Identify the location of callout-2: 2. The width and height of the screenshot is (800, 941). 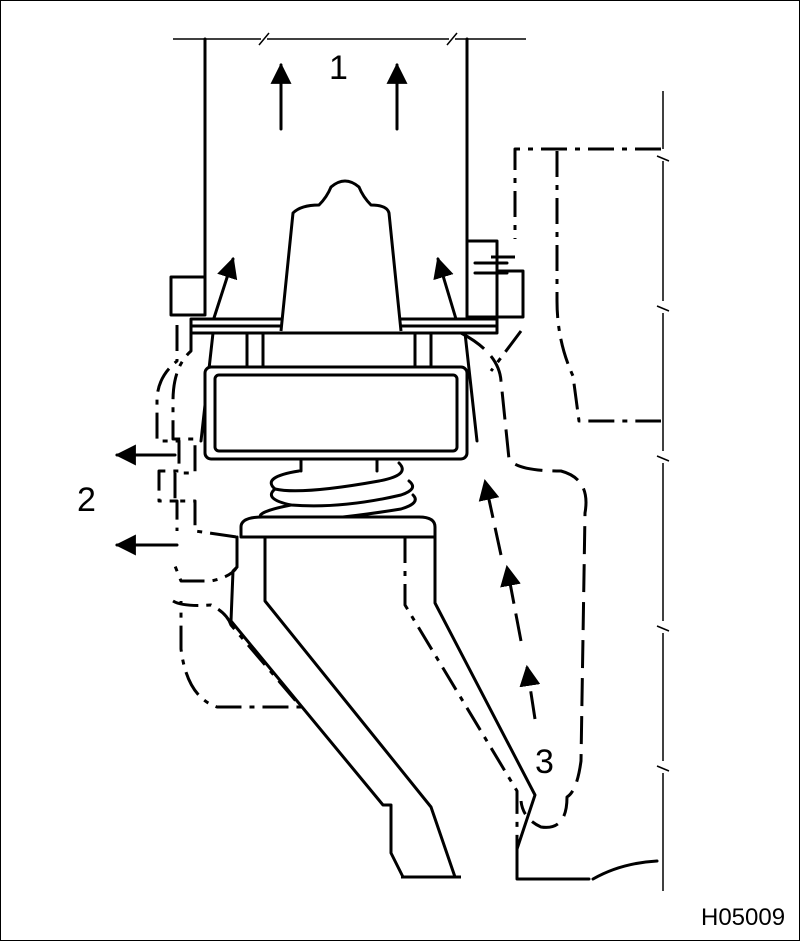
(86, 500).